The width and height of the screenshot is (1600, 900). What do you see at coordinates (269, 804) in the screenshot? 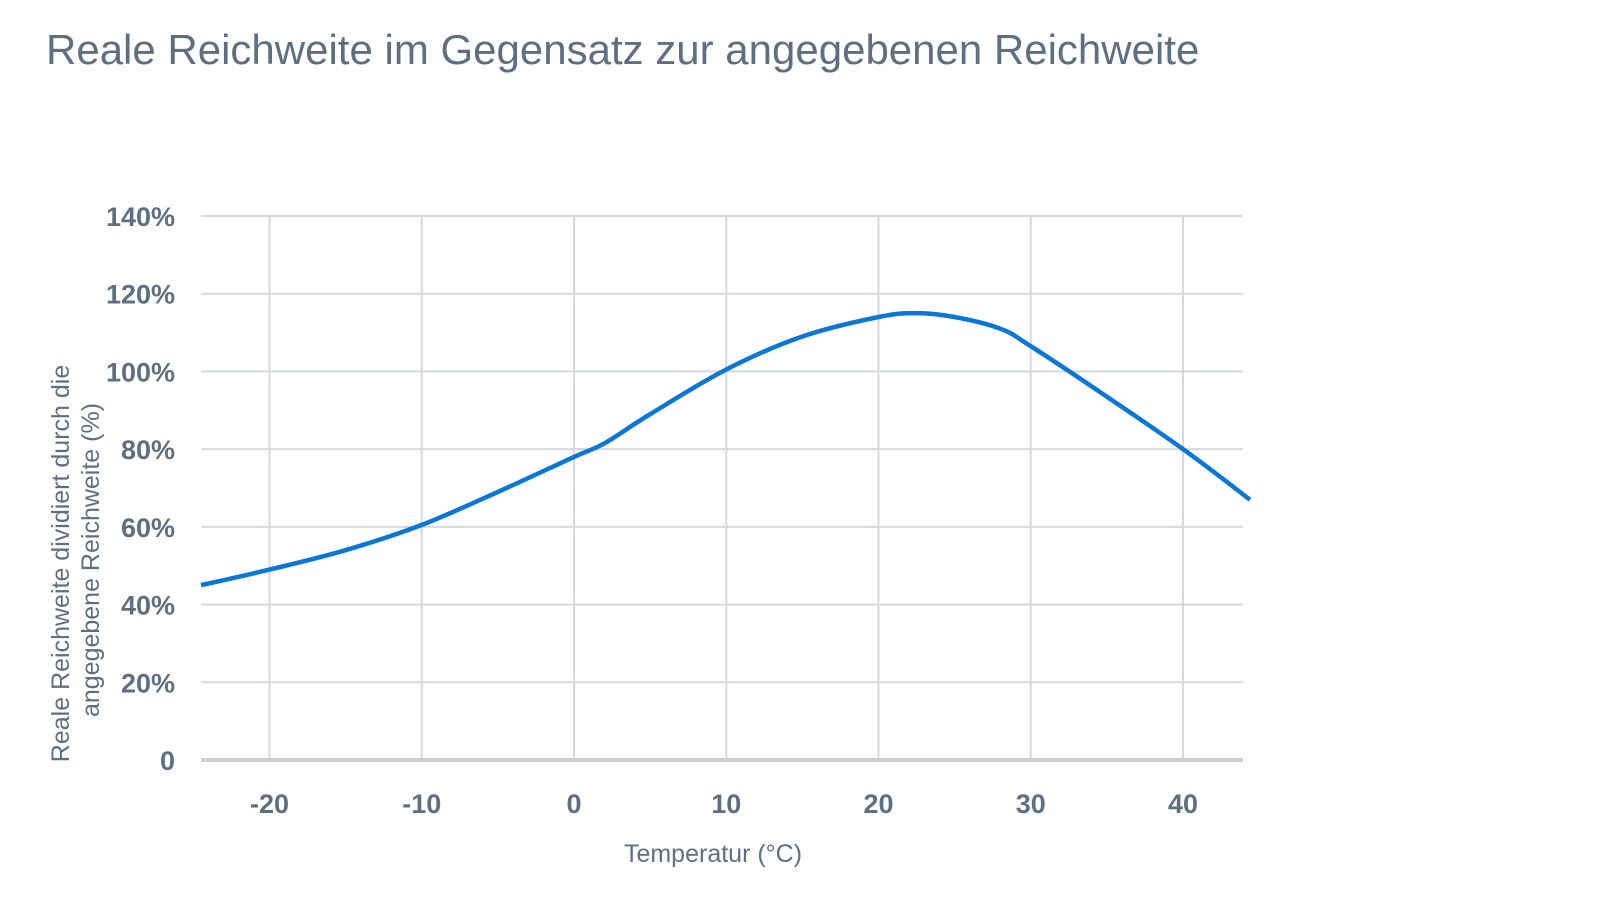
I see `x-tick-label: -20` at bounding box center [269, 804].